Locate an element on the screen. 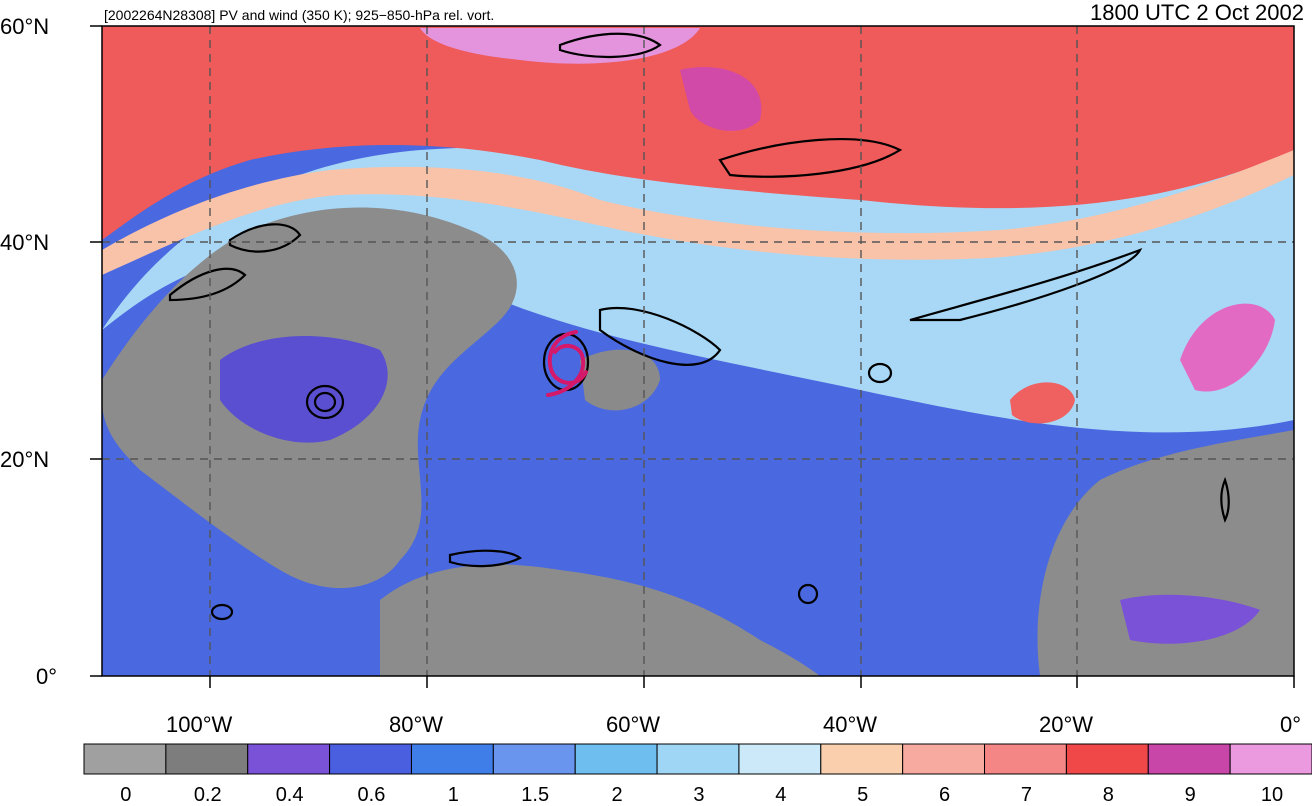 The image size is (1312, 806). colorbar-label: 6 is located at coordinates (944, 795).